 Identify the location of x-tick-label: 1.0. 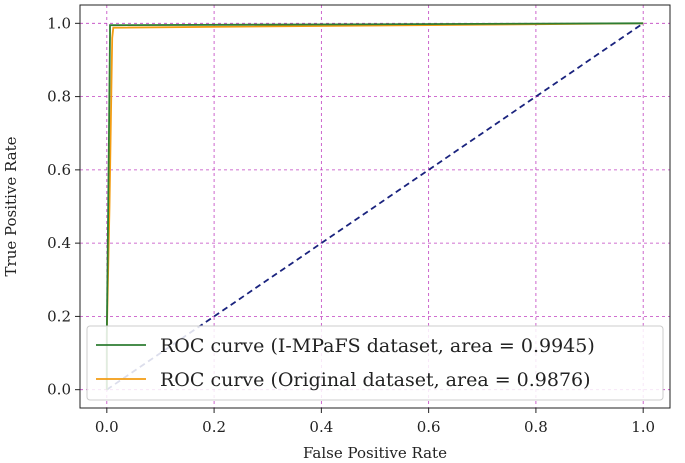
(643, 427).